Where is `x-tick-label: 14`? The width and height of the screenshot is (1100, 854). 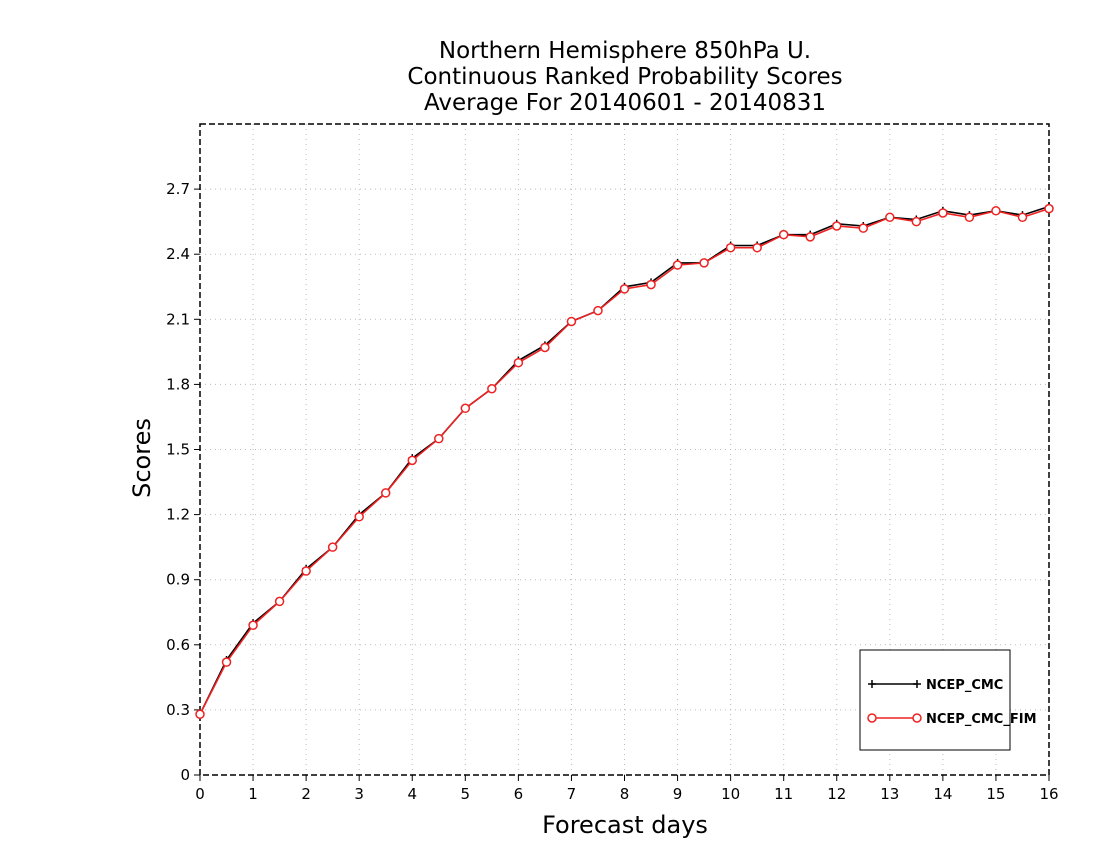
x-tick-label: 14 is located at coordinates (942, 794).